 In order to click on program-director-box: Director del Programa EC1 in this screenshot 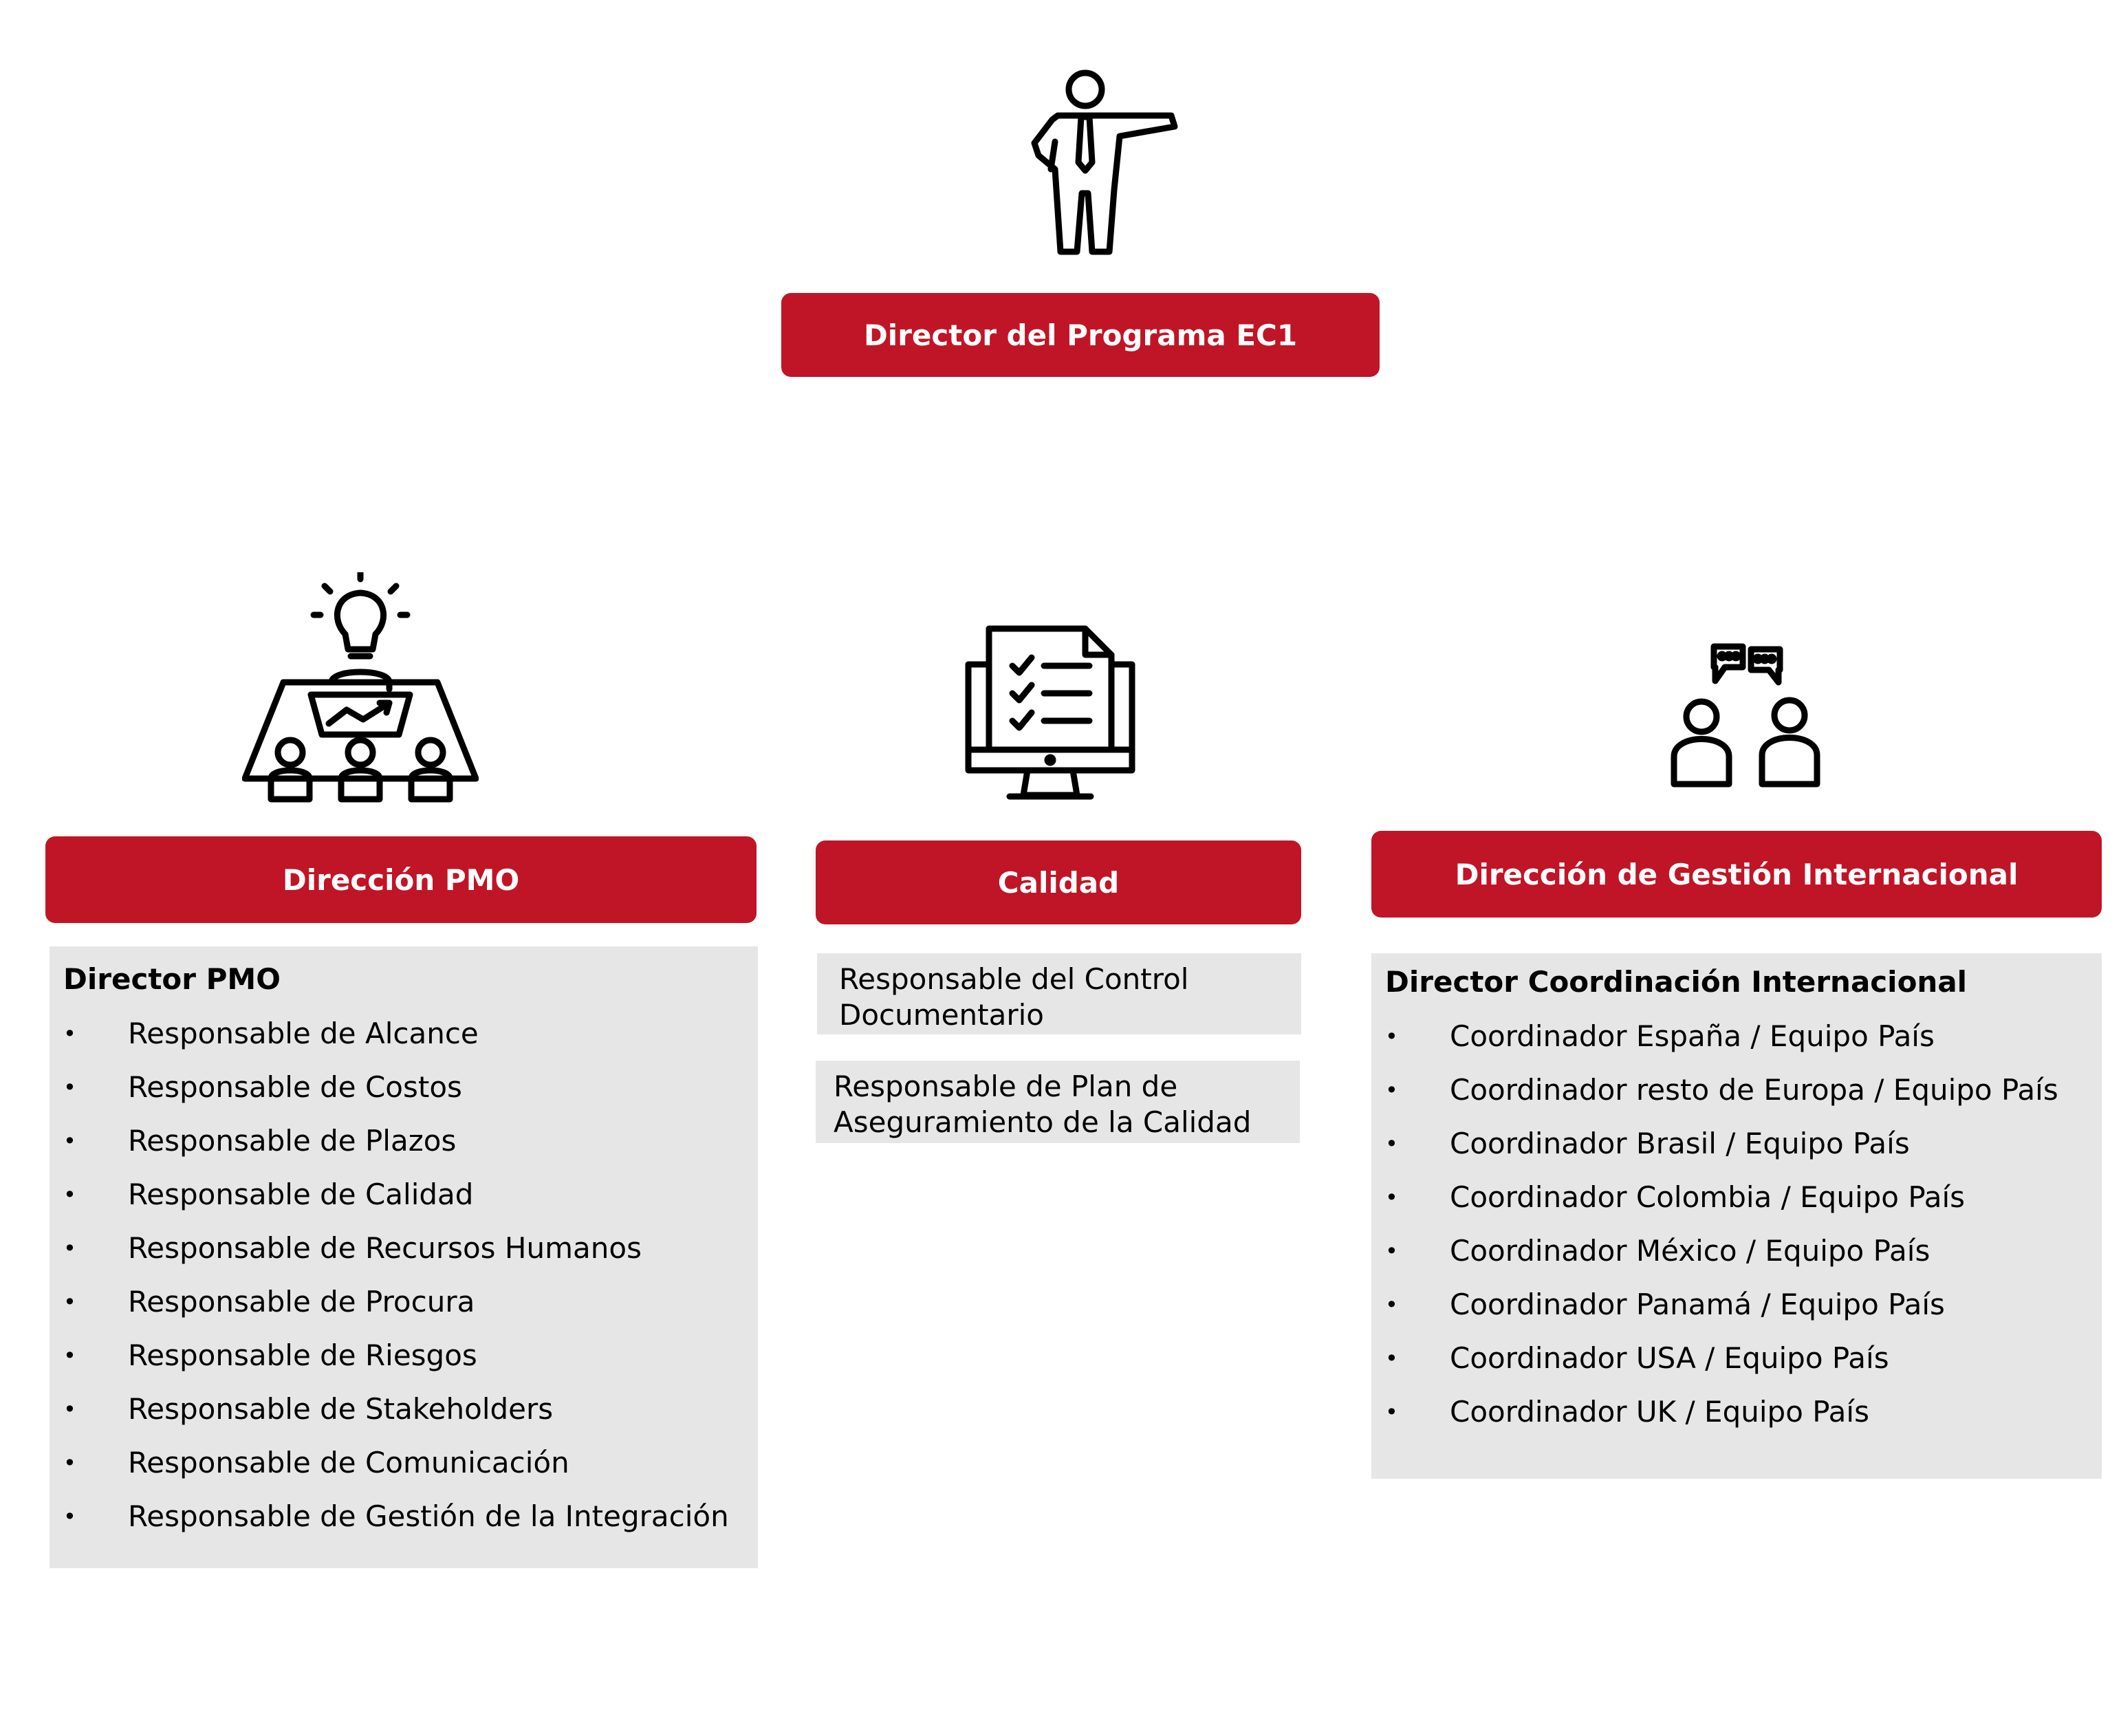, I will do `click(1080, 335)`.